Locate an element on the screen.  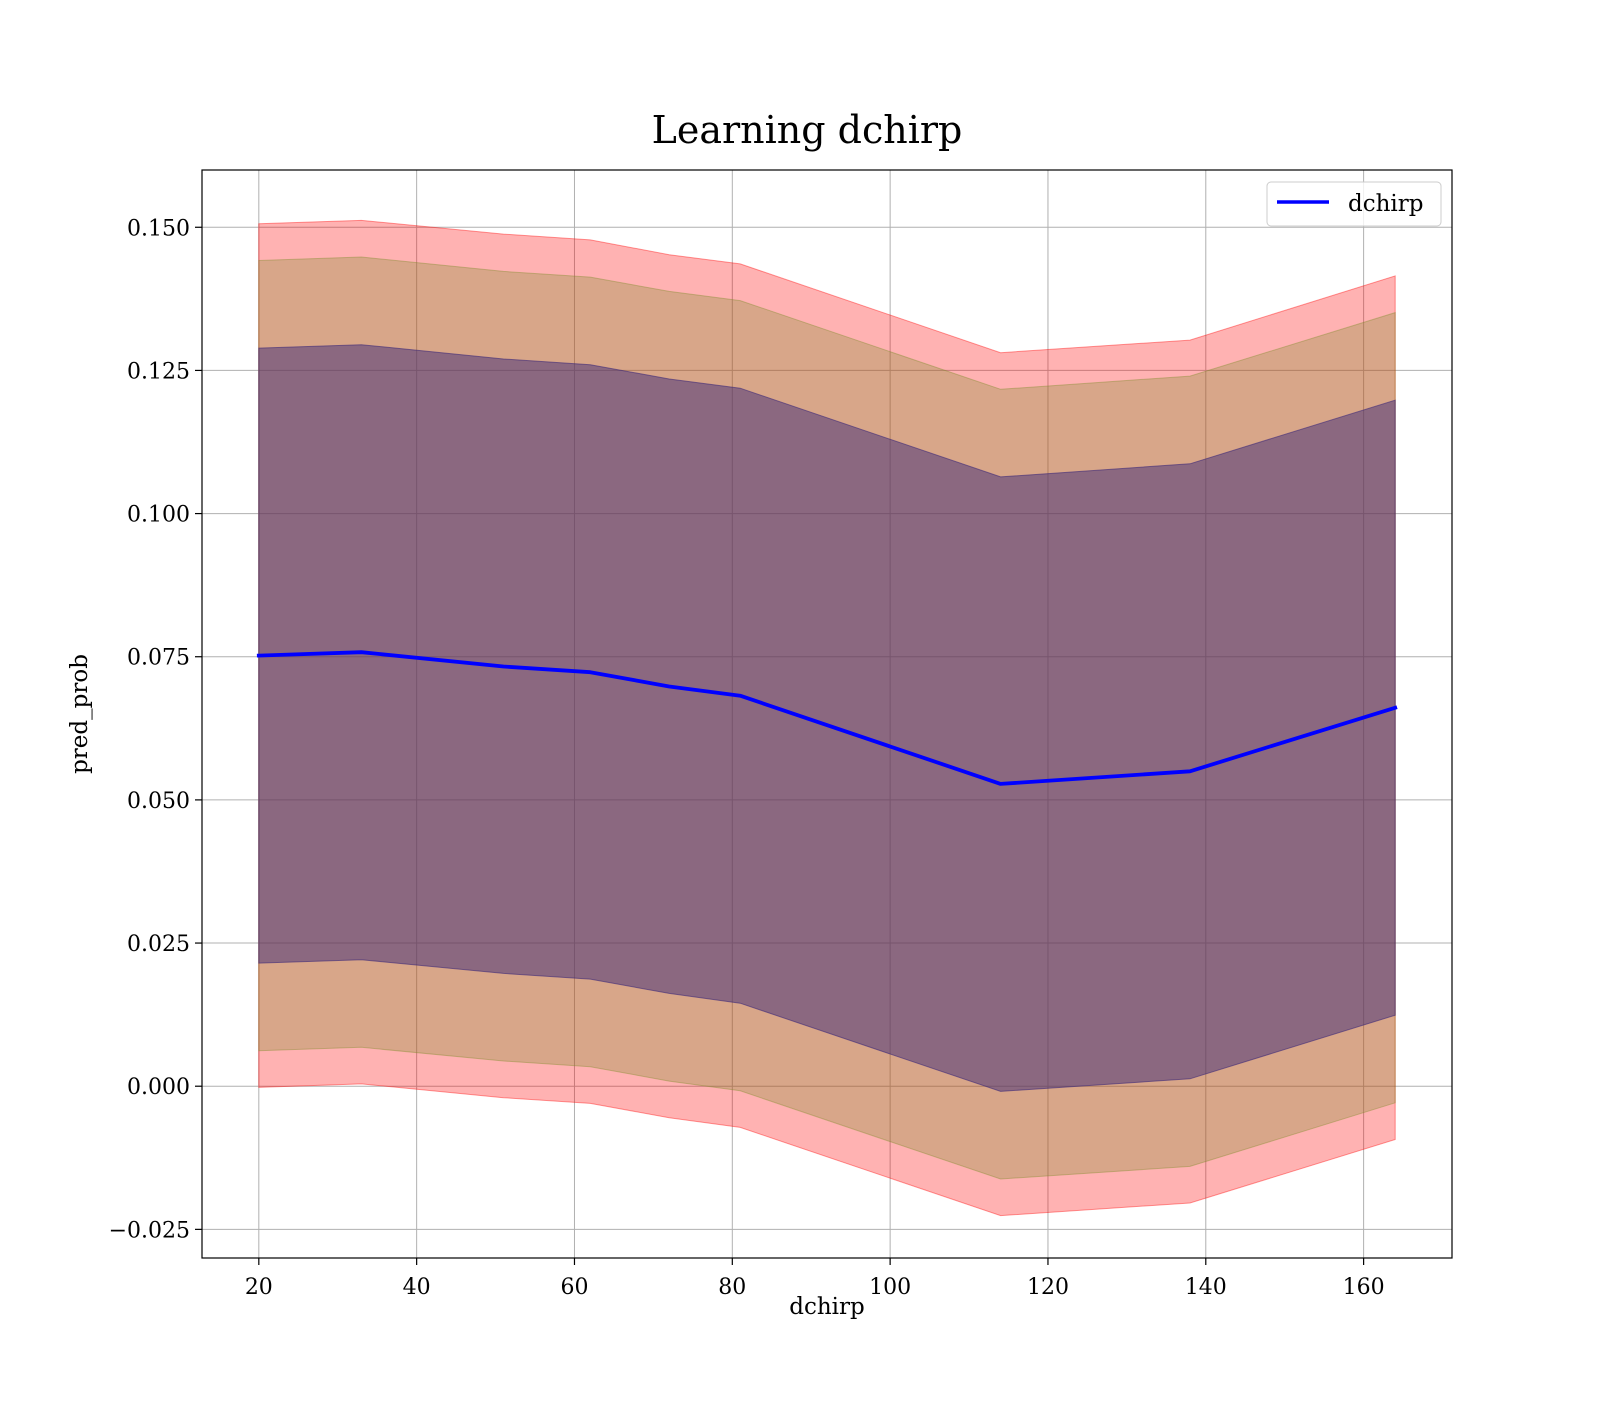
y-tick-label: 0.050 is located at coordinates (158, 801).